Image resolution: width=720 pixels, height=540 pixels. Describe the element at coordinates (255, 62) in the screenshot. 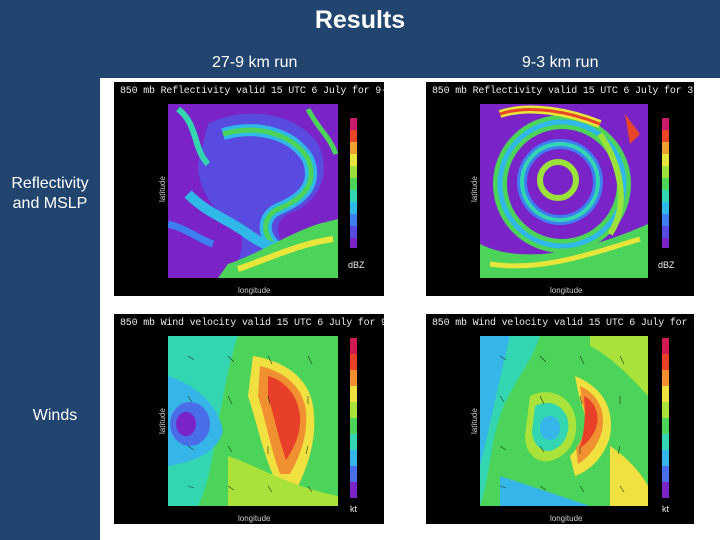

I see `column-label-27-9km: 27-9 km run` at that location.